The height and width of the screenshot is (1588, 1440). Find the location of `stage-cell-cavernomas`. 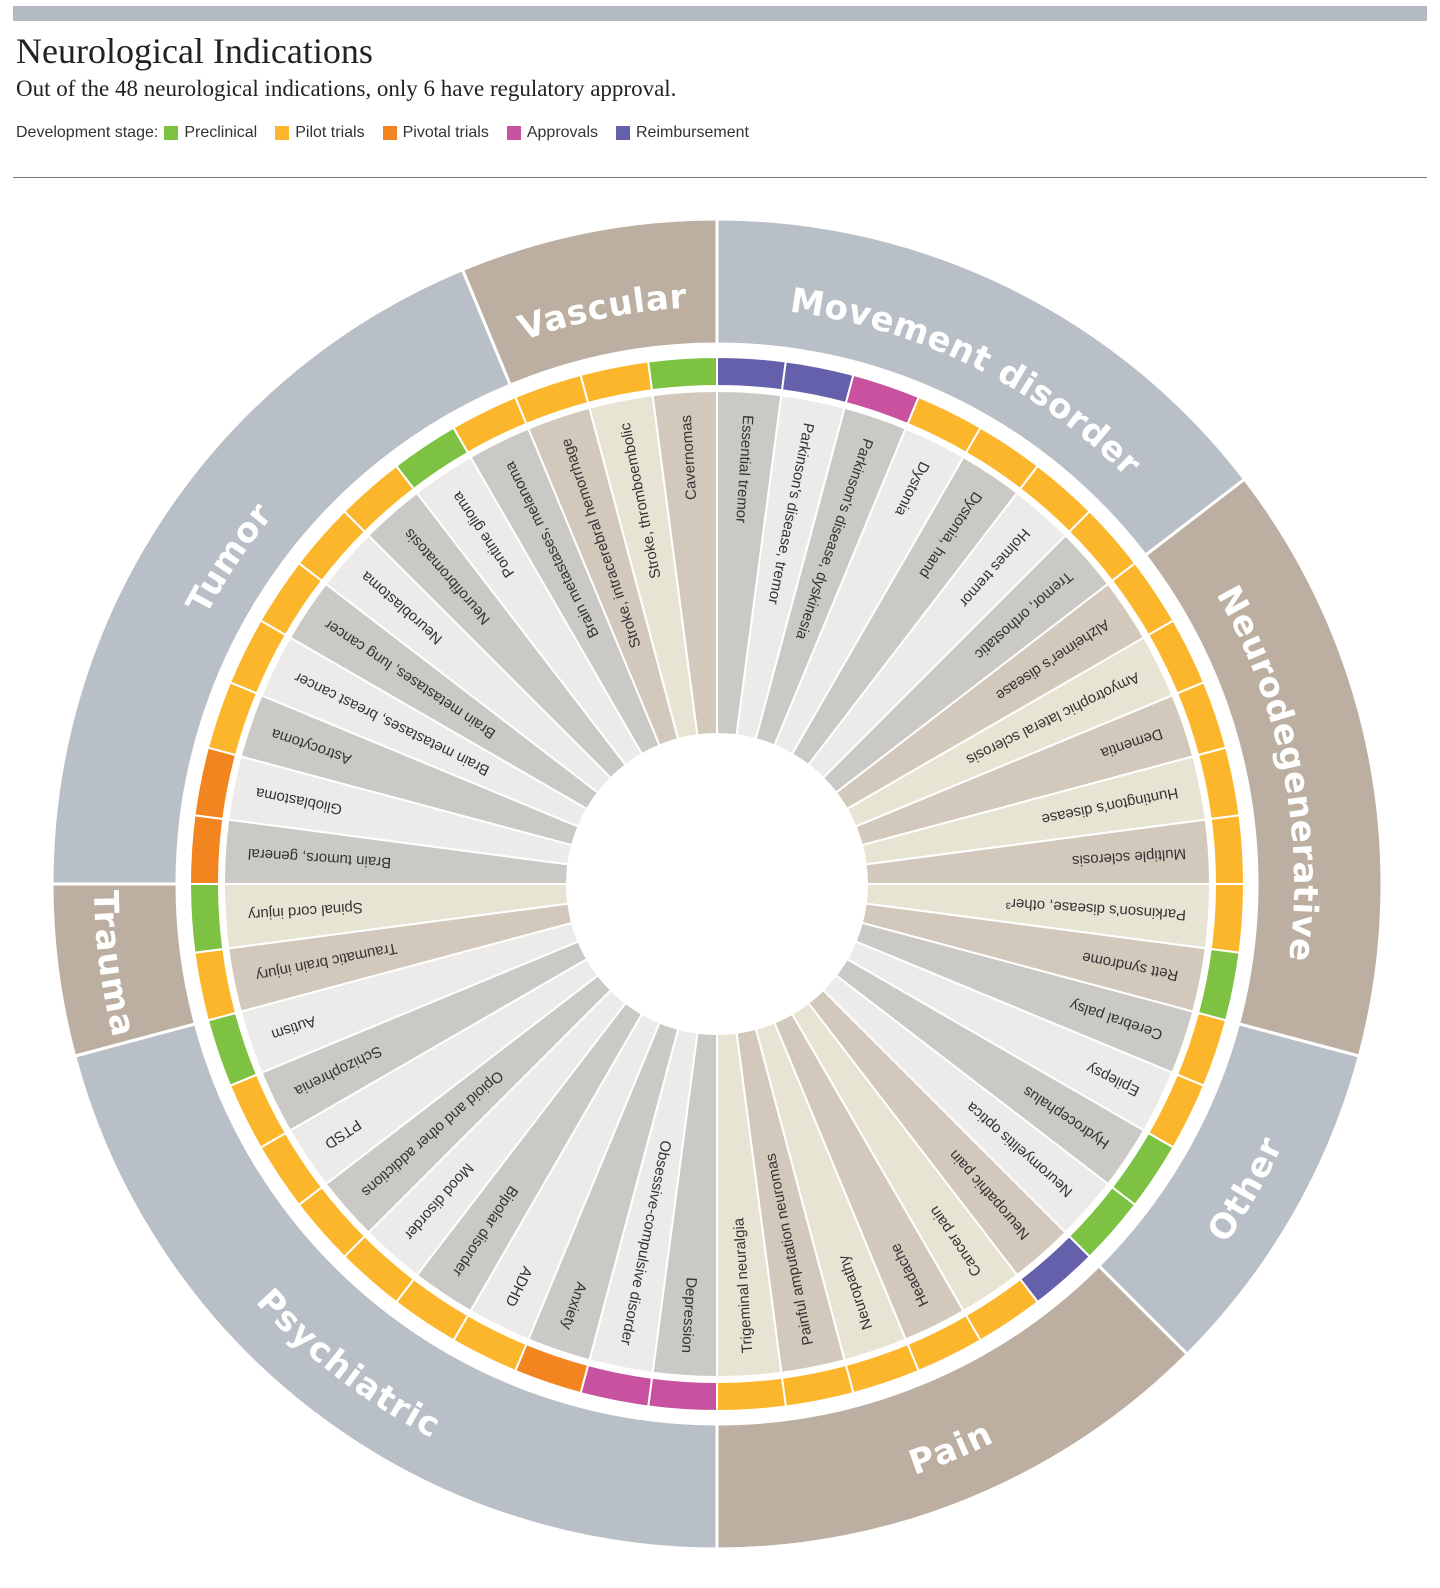

stage-cell-cavernomas is located at coordinates (682, 373).